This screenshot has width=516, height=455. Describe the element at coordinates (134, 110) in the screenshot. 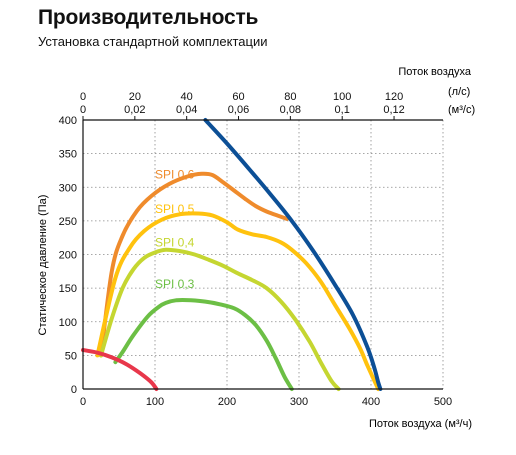

I see `top-m3s-tick-label: 0,02` at that location.